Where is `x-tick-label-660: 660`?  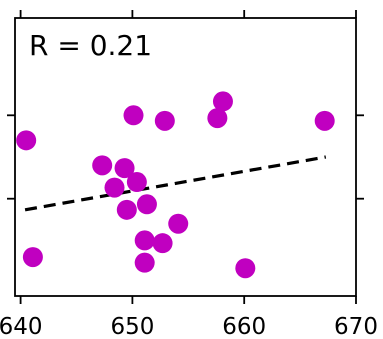 x-tick-label-660: 660 is located at coordinates (244, 326).